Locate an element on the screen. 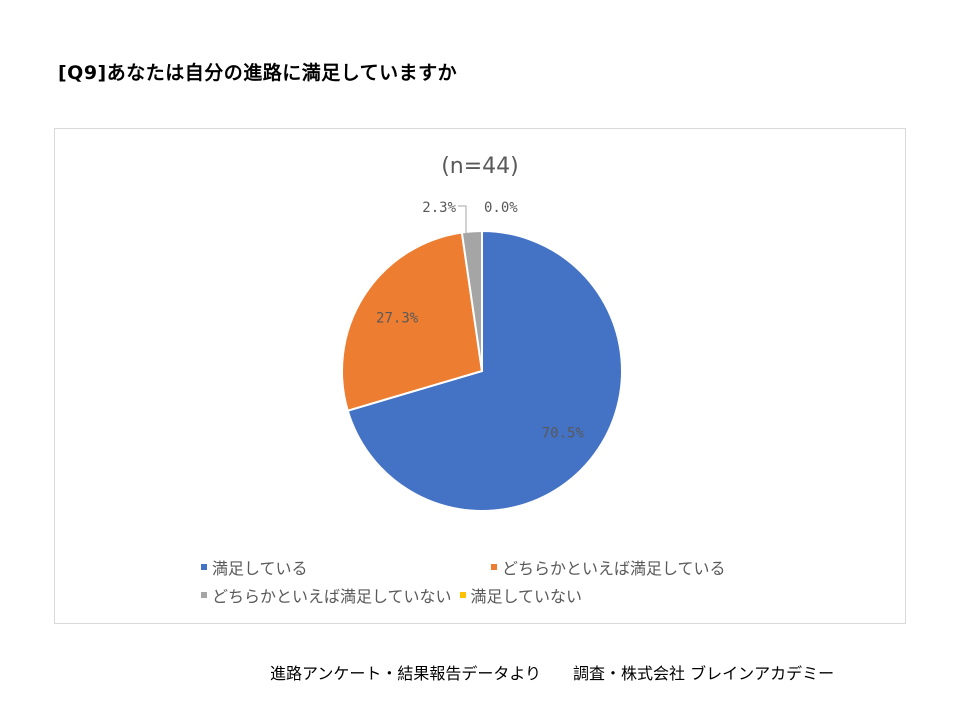 The width and height of the screenshot is (960, 720). legend-item-dissatisfied: 満足していない is located at coordinates (521, 595).